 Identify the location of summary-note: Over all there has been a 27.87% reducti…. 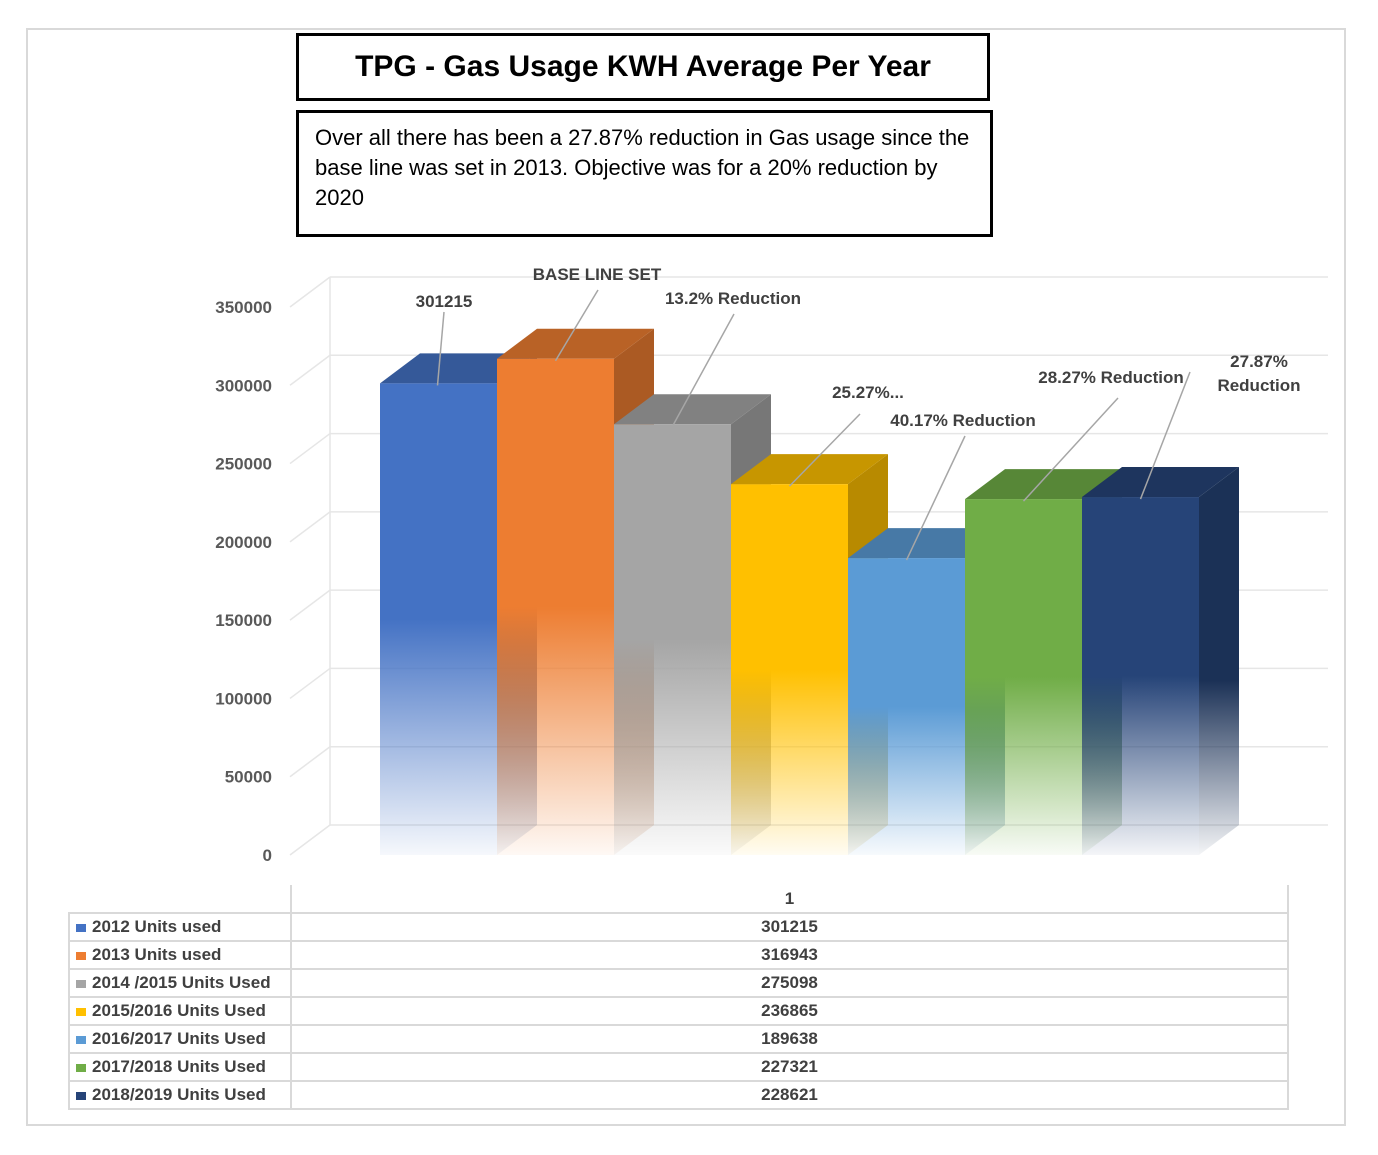
(644, 173).